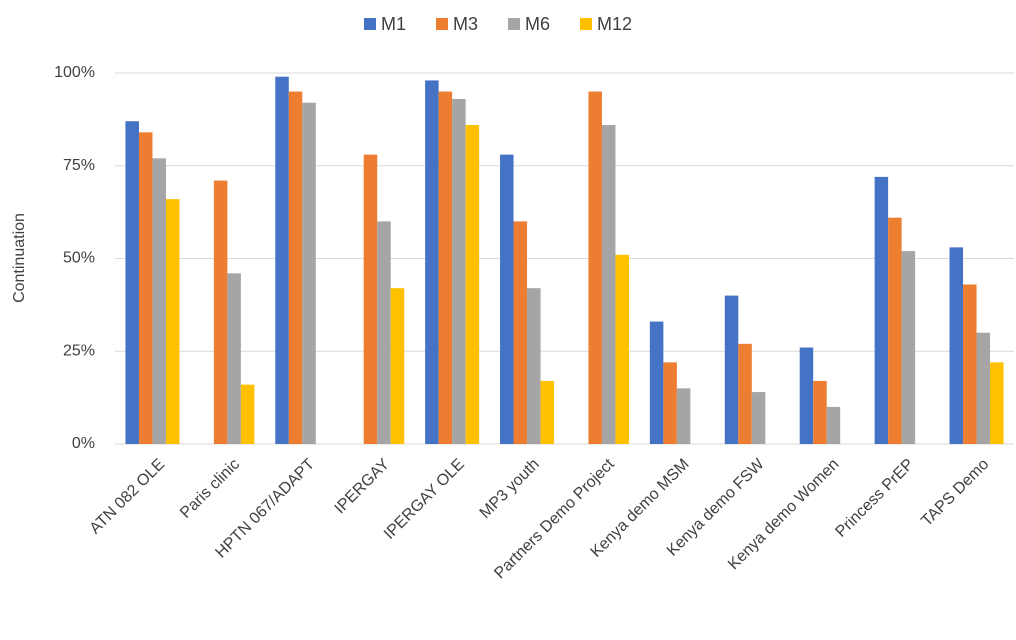  Describe the element at coordinates (424, 499) in the screenshot. I see `x-tick-label: IPERGAY OLE` at that location.